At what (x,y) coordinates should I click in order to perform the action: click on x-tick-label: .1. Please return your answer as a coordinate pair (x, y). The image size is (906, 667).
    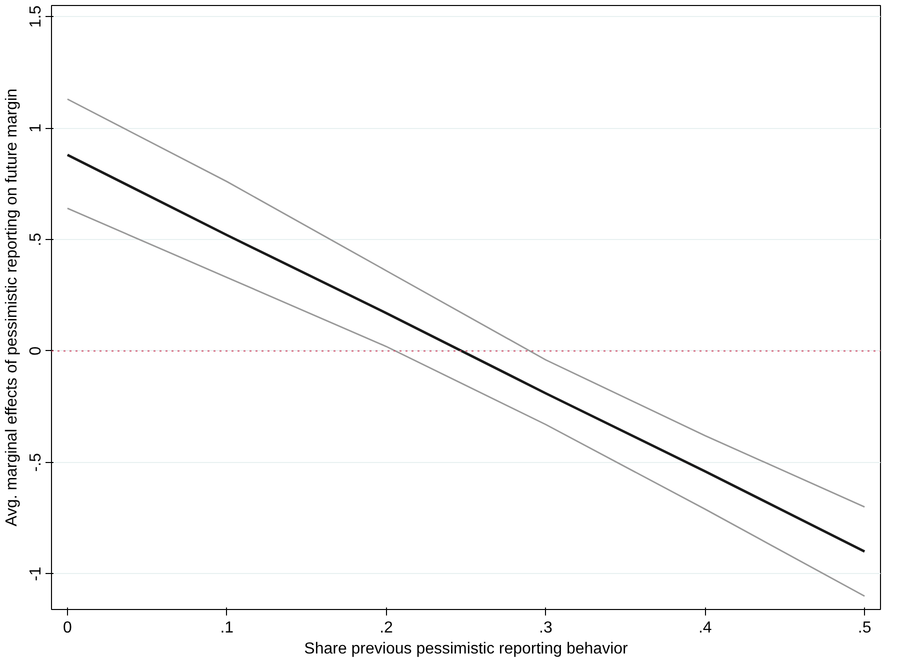
    Looking at the image, I should click on (227, 628).